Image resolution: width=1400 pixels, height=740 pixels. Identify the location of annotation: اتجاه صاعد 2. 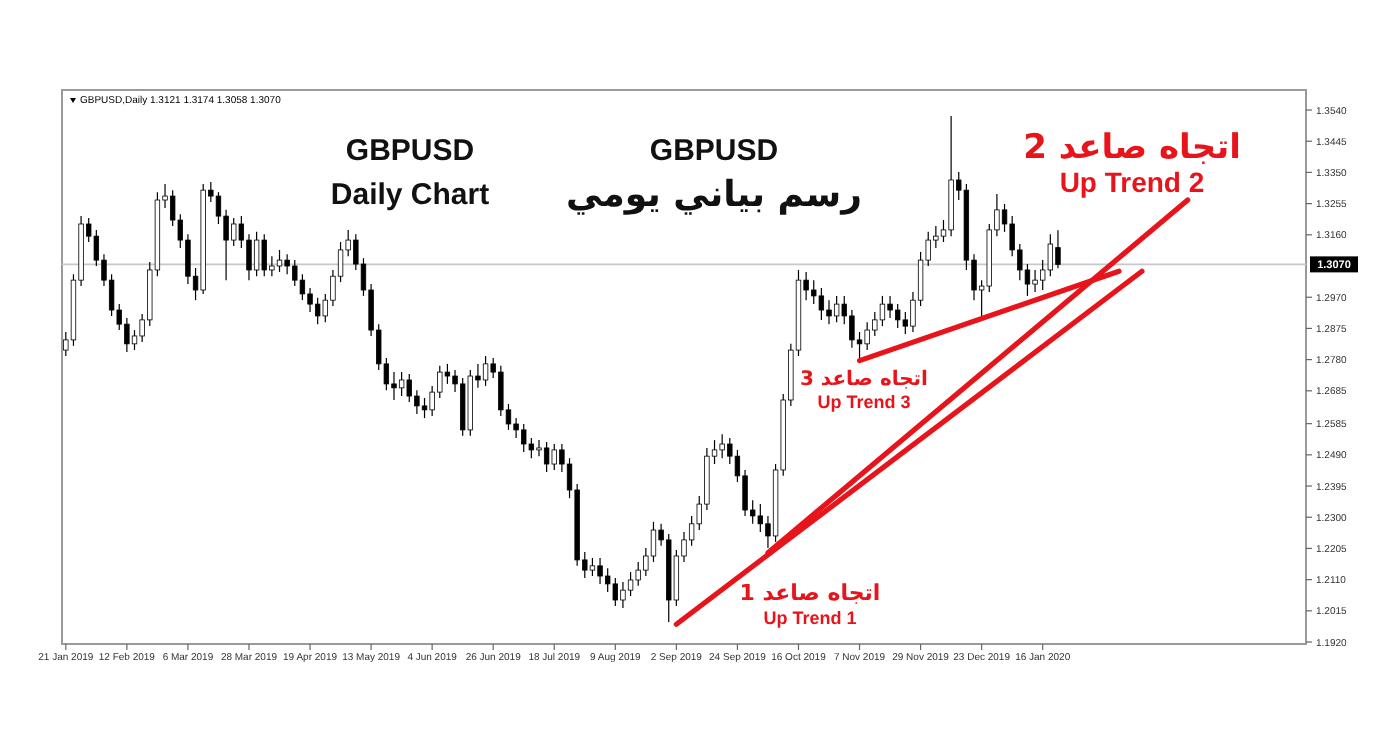
(1132, 148).